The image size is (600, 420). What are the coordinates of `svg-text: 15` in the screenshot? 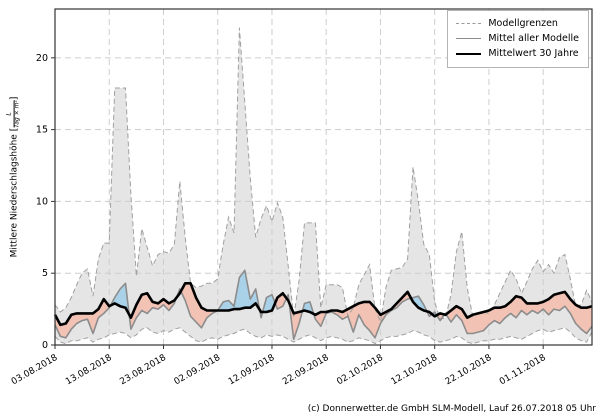 It's located at (42, 130).